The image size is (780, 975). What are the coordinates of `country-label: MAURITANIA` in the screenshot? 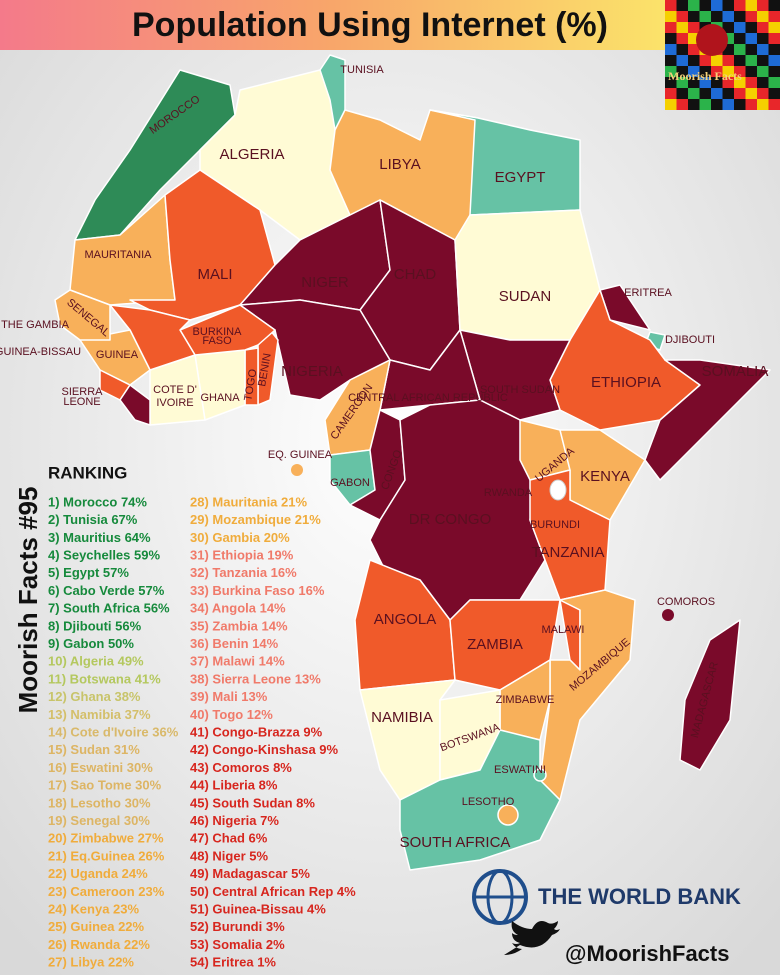 It's located at (118, 255).